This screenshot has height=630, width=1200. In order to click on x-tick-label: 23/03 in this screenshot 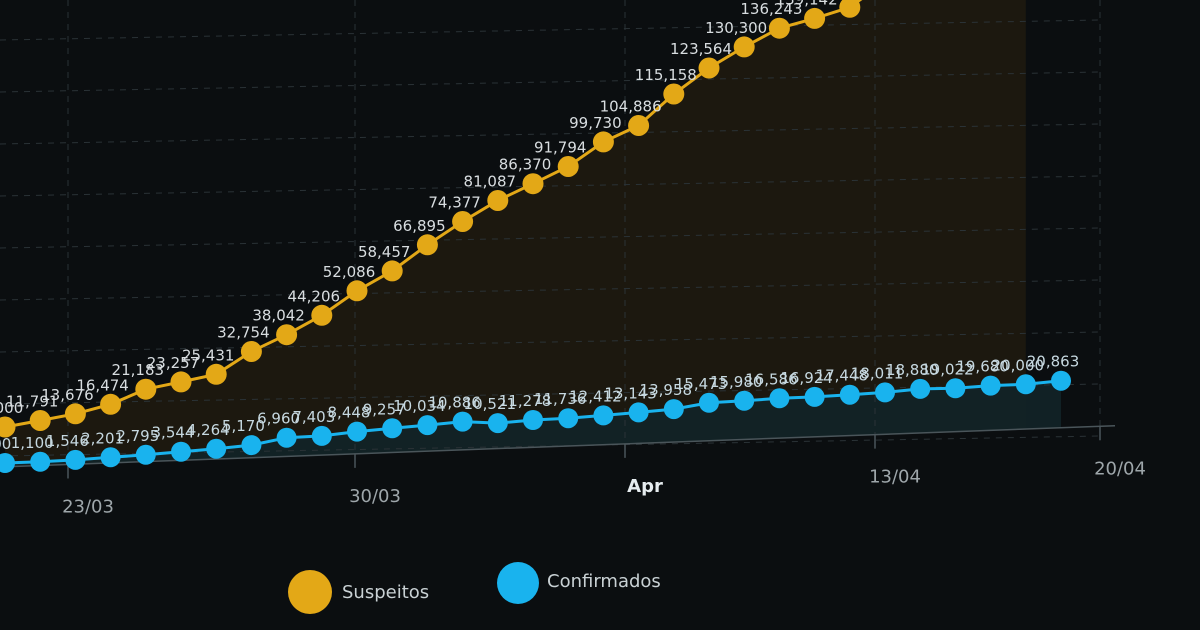, I will do `click(88, 506)`.